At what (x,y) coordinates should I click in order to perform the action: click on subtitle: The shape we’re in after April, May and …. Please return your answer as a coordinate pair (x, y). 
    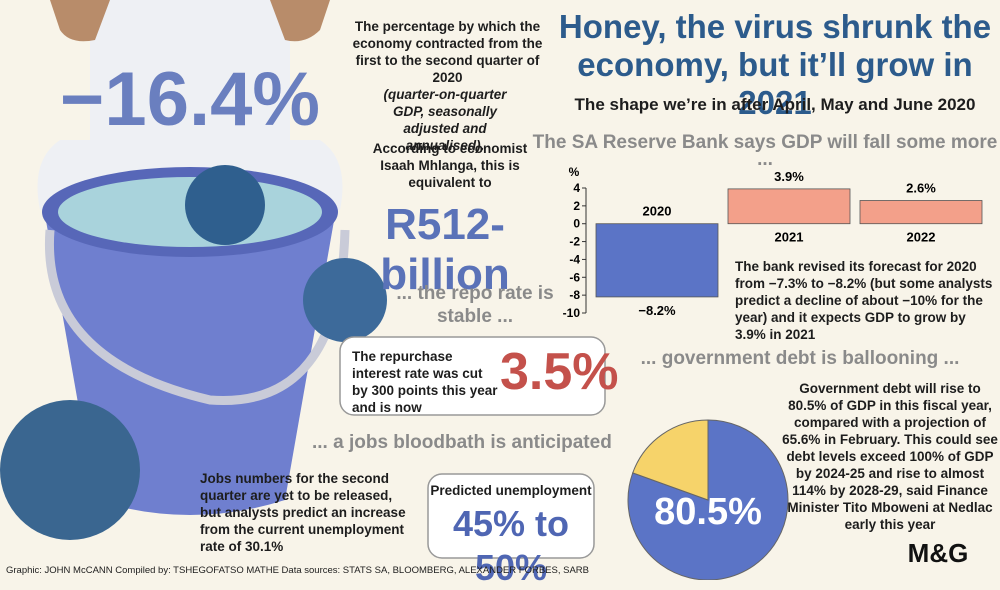
    Looking at the image, I should click on (775, 104).